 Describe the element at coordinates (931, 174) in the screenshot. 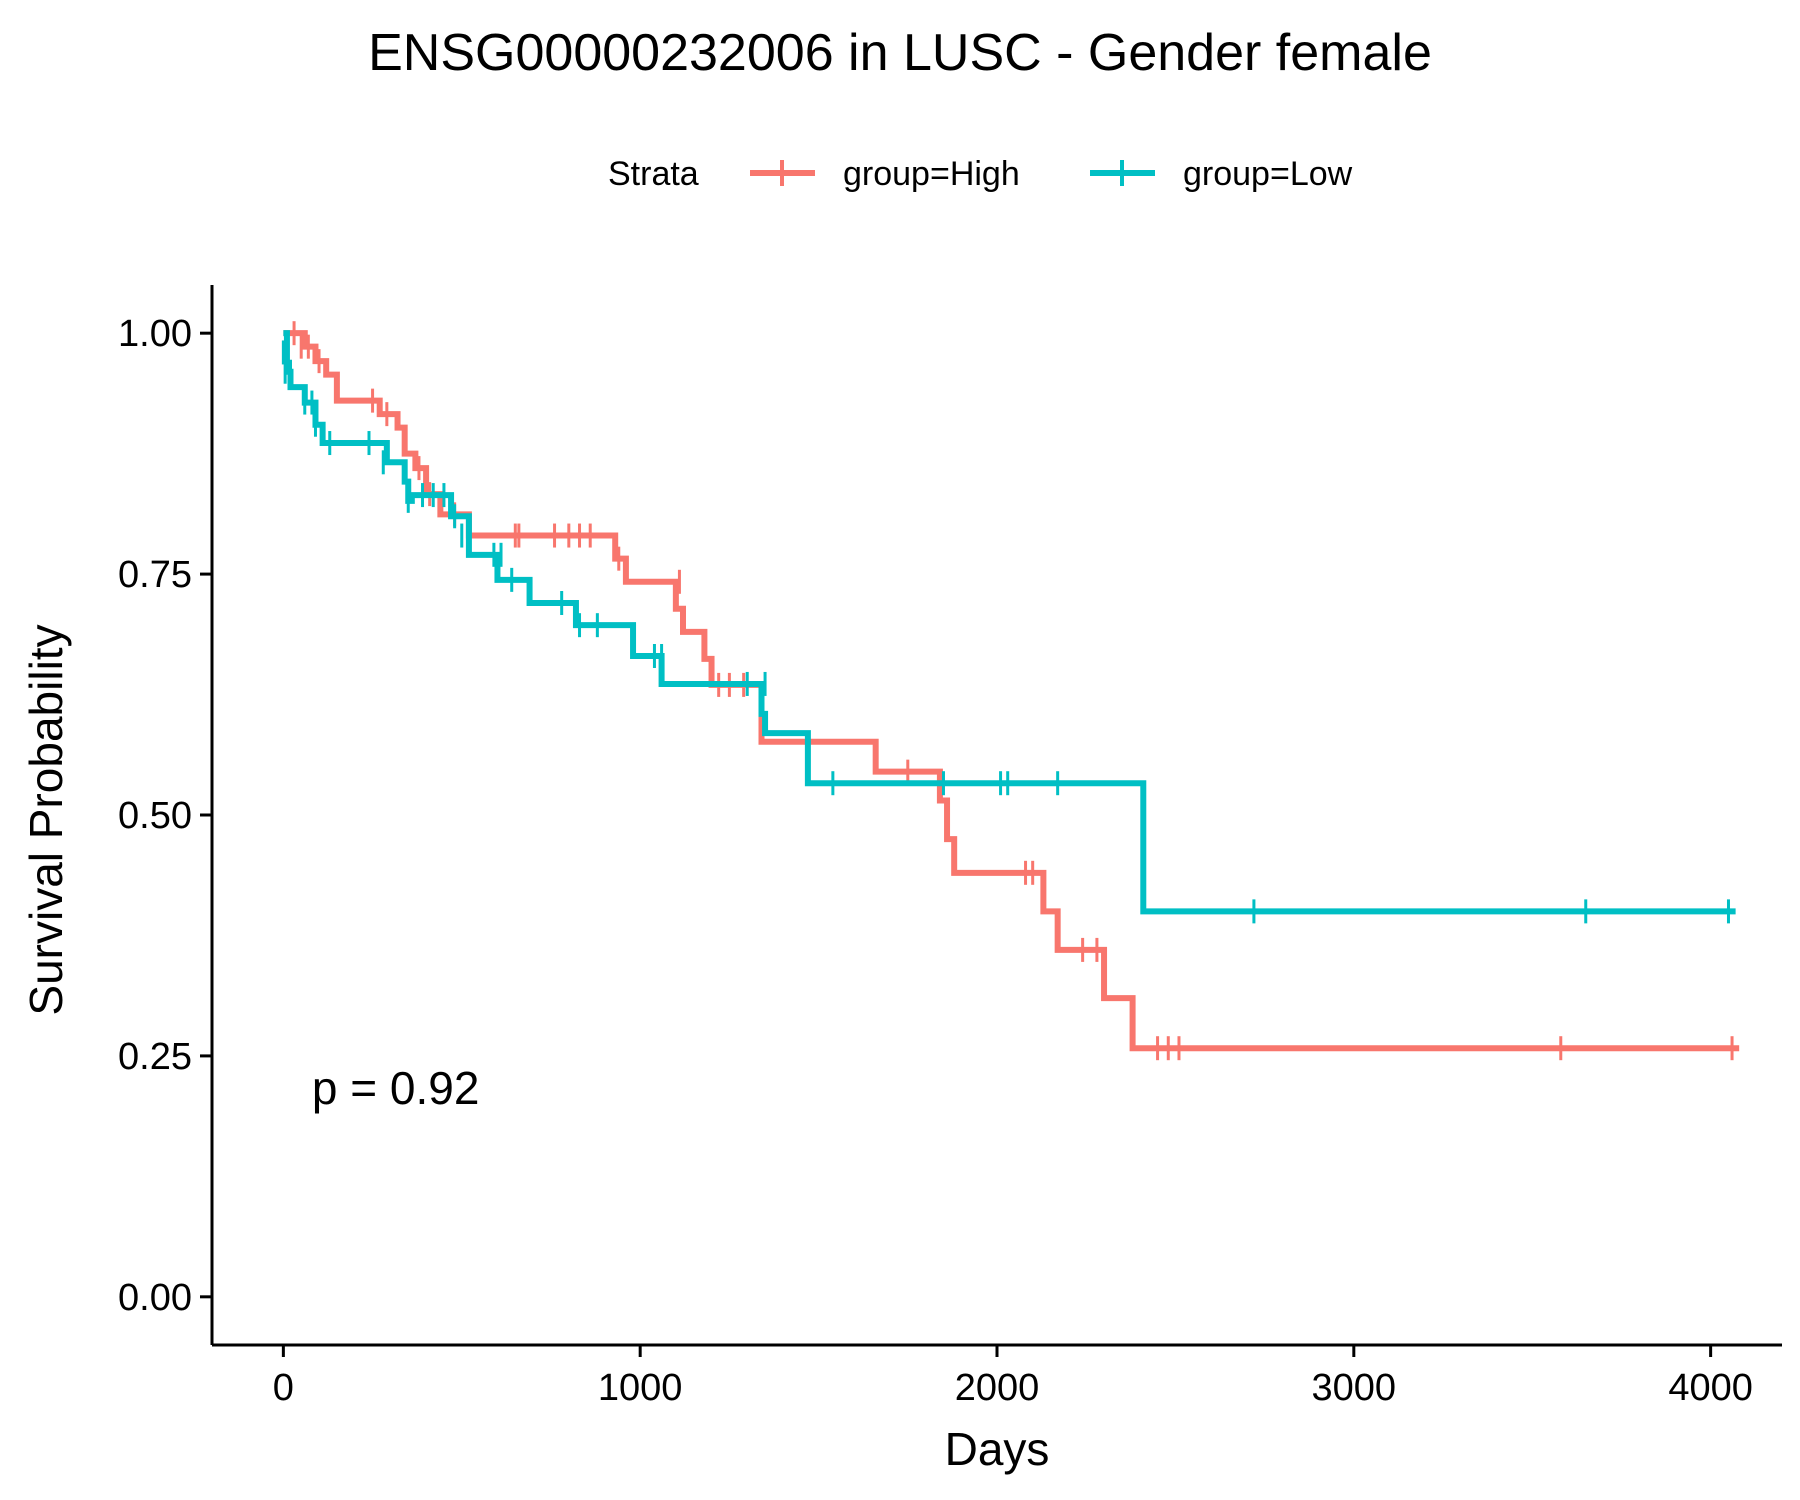

I see `legend-label-high: group=High` at that location.